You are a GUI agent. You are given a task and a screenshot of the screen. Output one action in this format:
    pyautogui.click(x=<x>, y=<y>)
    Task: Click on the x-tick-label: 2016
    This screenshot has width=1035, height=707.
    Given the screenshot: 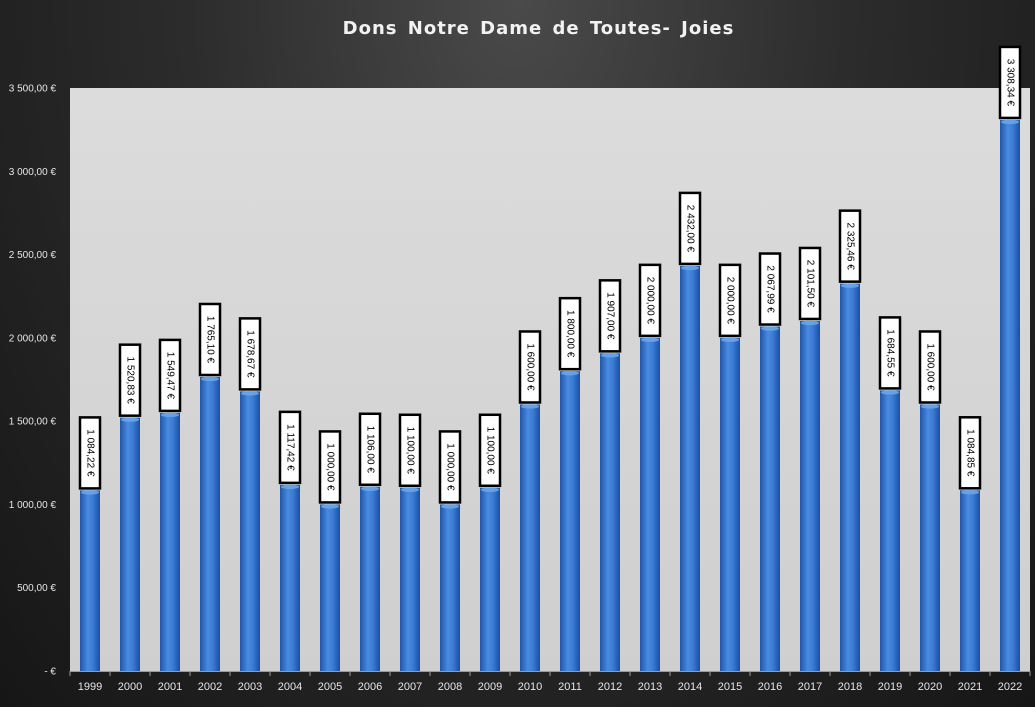 What is the action you would take?
    pyautogui.click(x=770, y=687)
    